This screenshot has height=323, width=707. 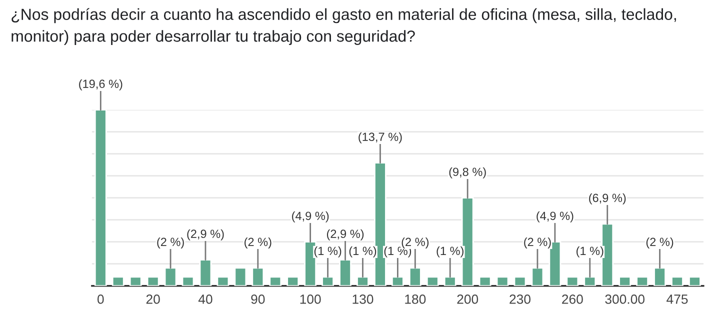 What do you see at coordinates (677, 299) in the screenshot?
I see `x-tick-label: 475` at bounding box center [677, 299].